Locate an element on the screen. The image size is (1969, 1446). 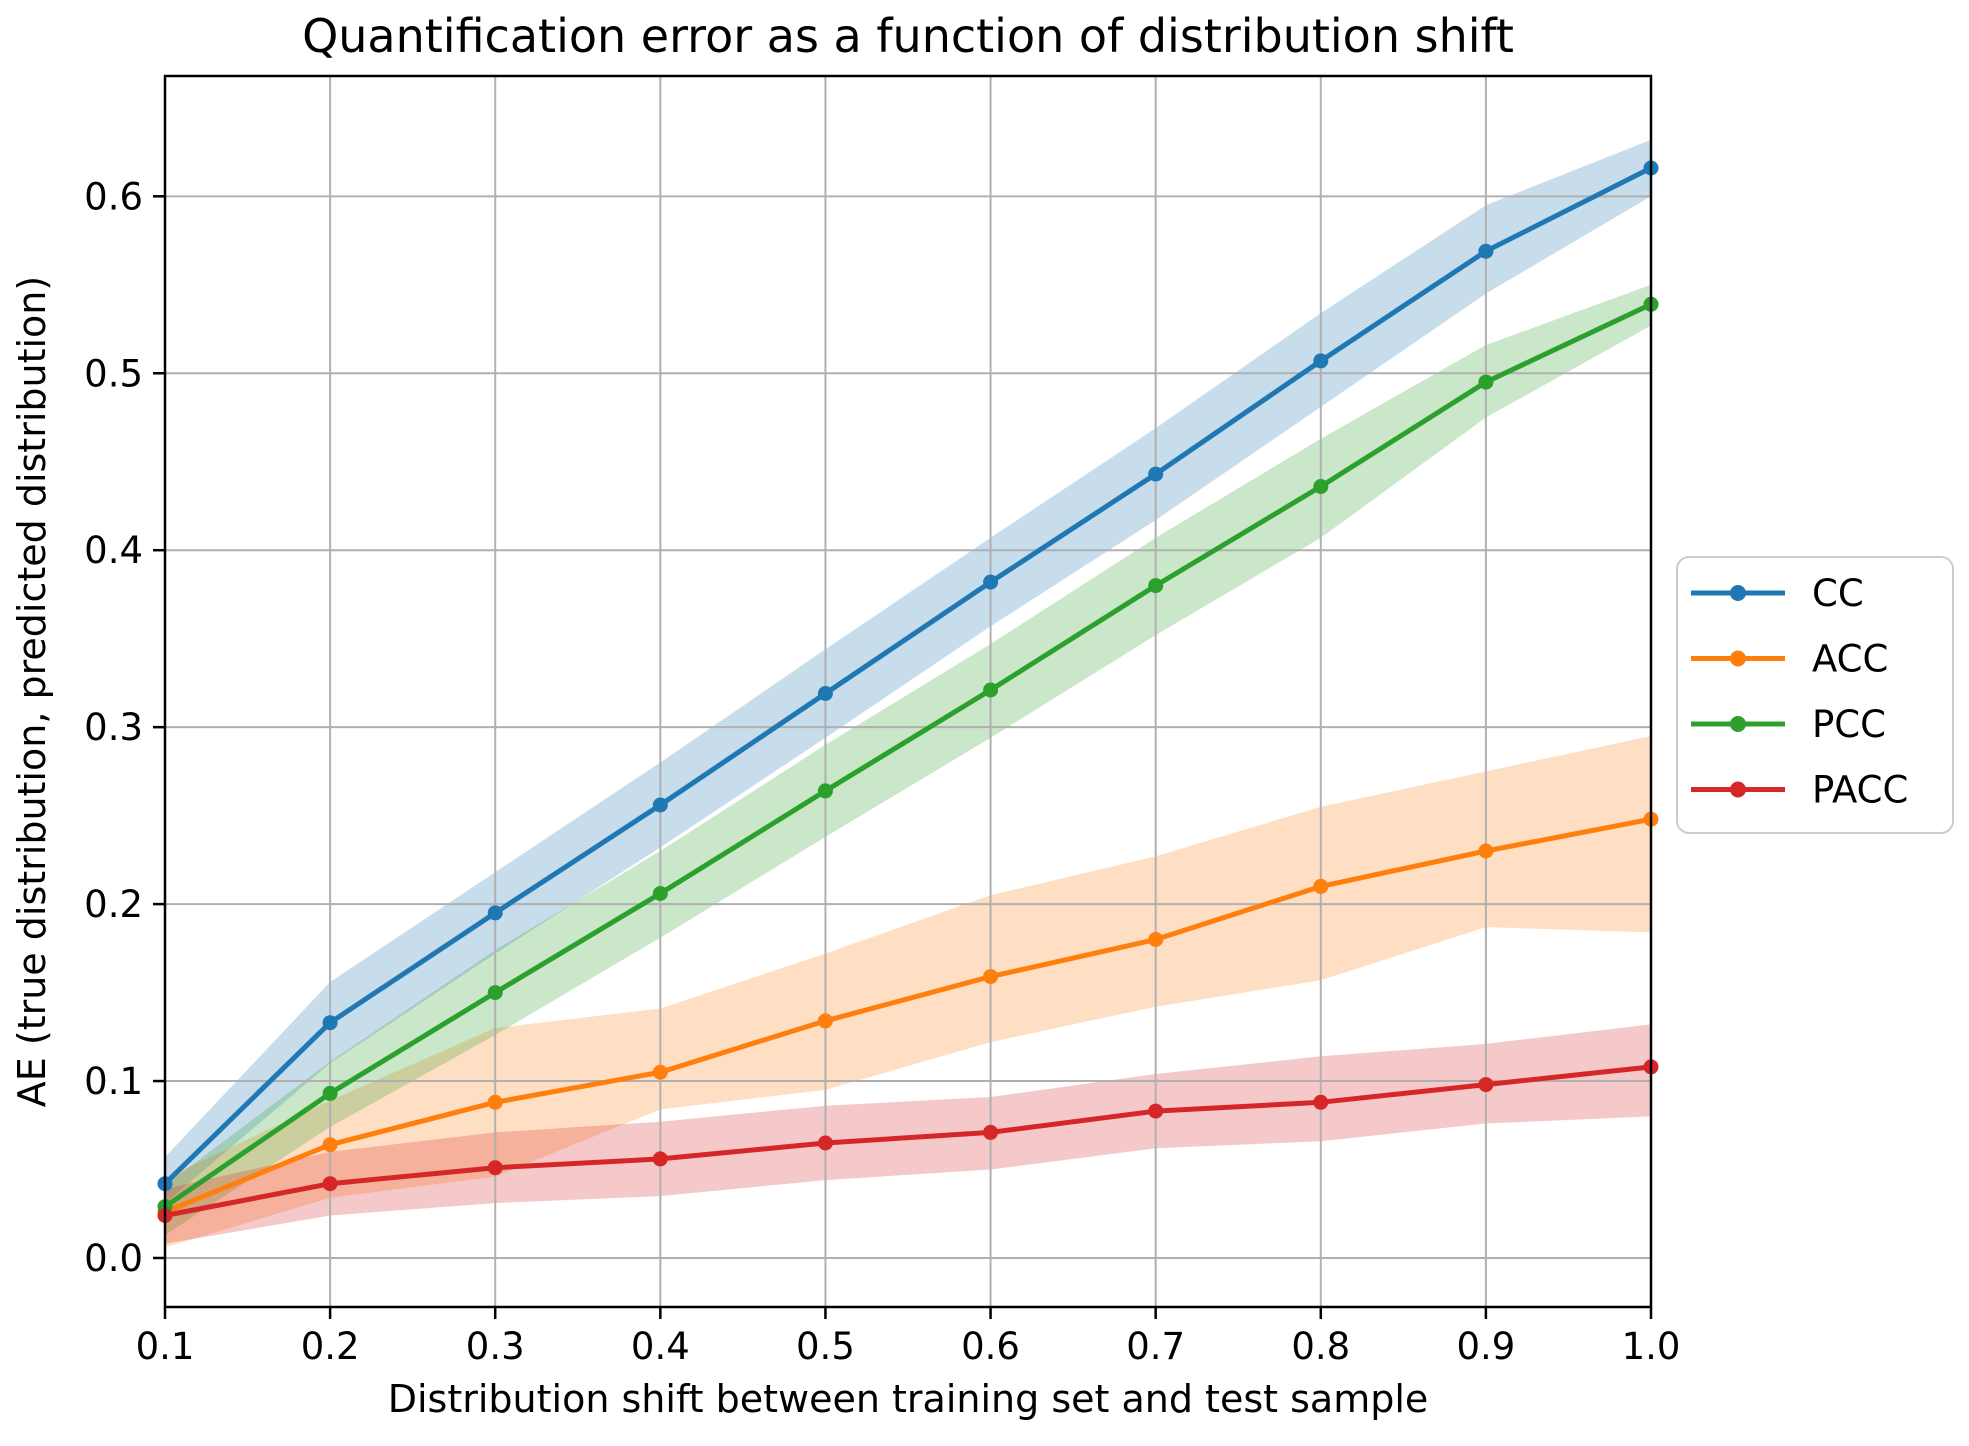
legend-box is located at coordinates (1815, 695).